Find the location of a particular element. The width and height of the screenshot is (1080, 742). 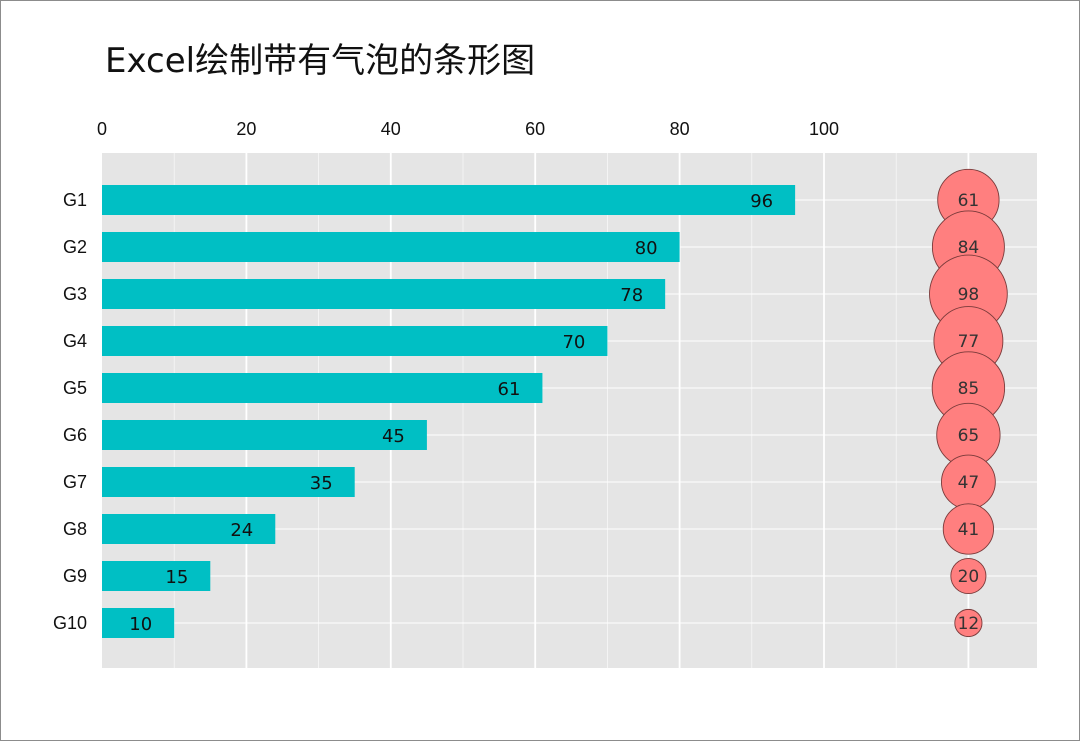

chart-title: Excel绘制带有气泡的条形图 is located at coordinates (320, 61).